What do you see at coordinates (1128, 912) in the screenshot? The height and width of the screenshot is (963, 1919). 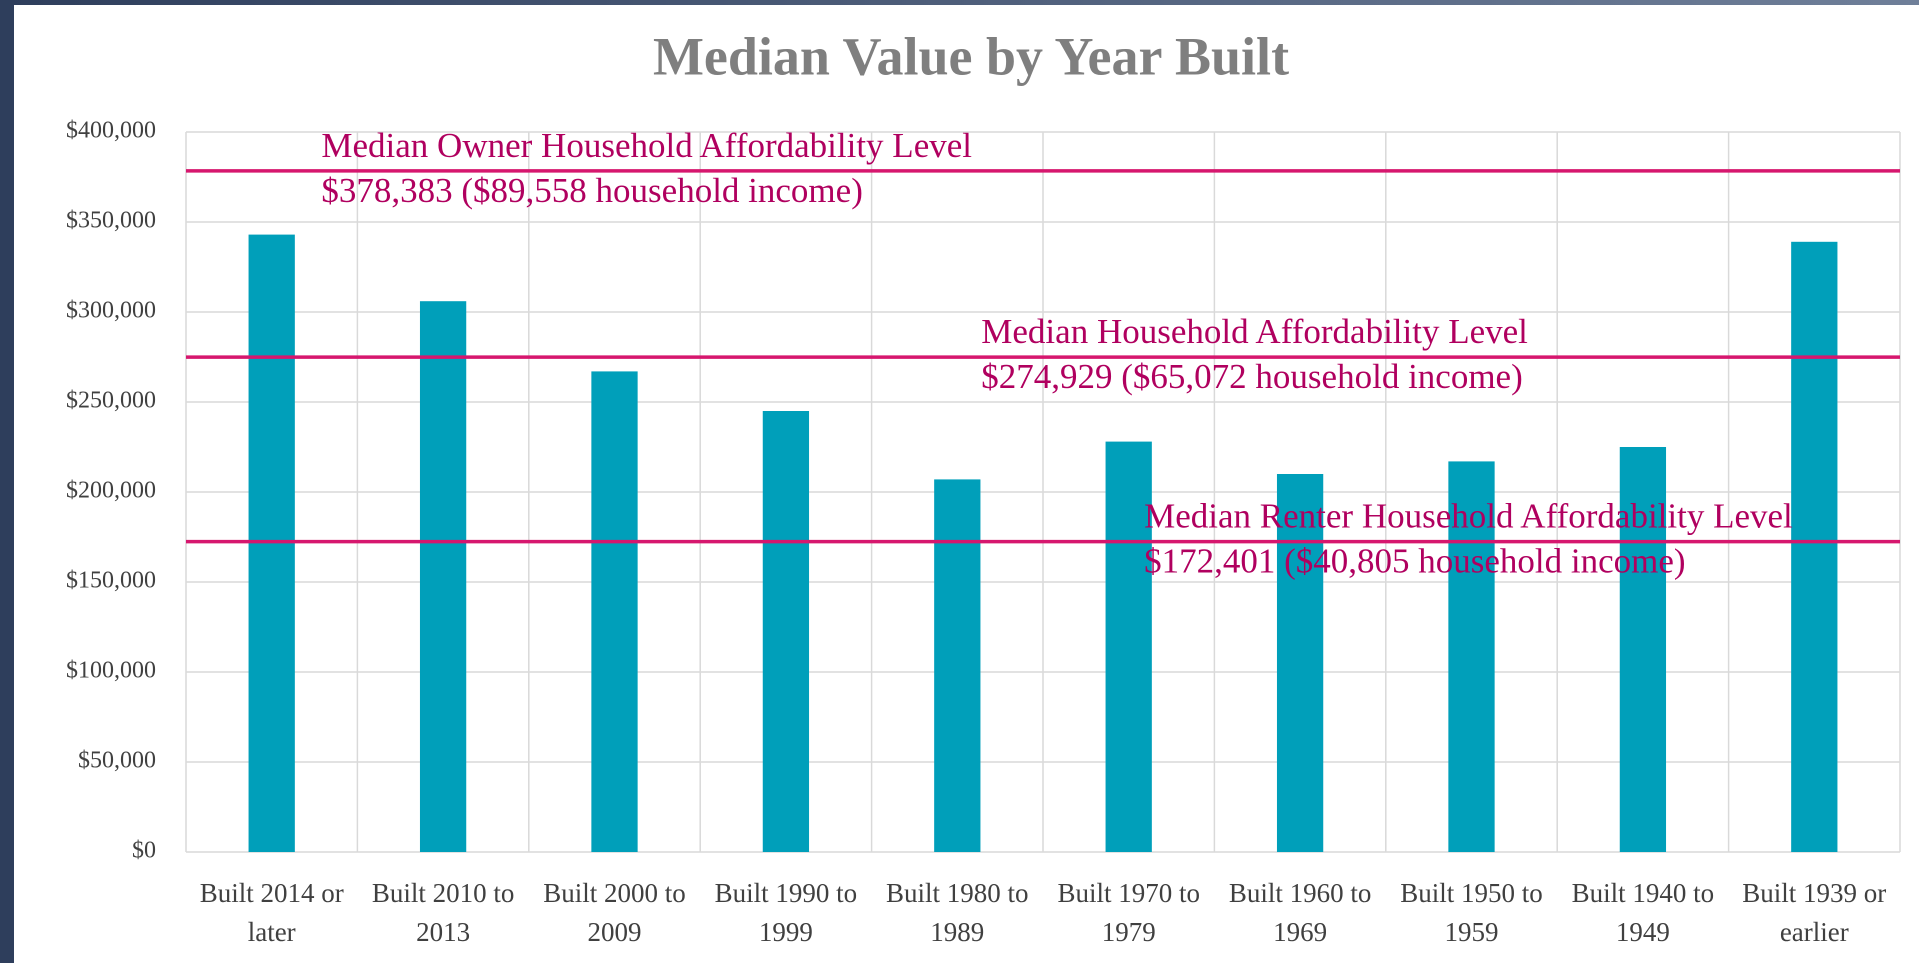 I see `x-tick-label: Built 1970 to 1979` at bounding box center [1128, 912].